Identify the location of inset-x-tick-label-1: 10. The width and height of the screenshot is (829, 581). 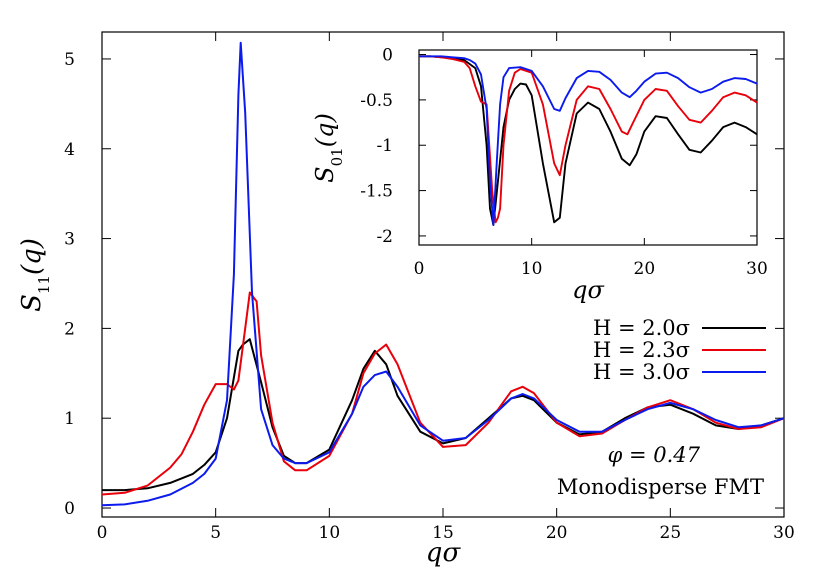
(532, 269).